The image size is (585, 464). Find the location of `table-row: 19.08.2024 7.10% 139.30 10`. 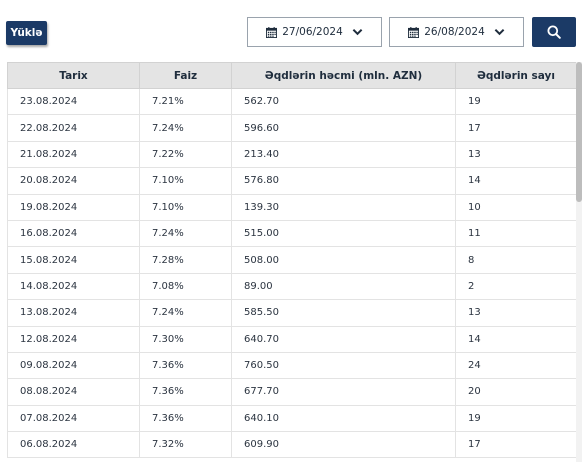

table-row: 19.08.2024 7.10% 139.30 10 is located at coordinates (292, 207).